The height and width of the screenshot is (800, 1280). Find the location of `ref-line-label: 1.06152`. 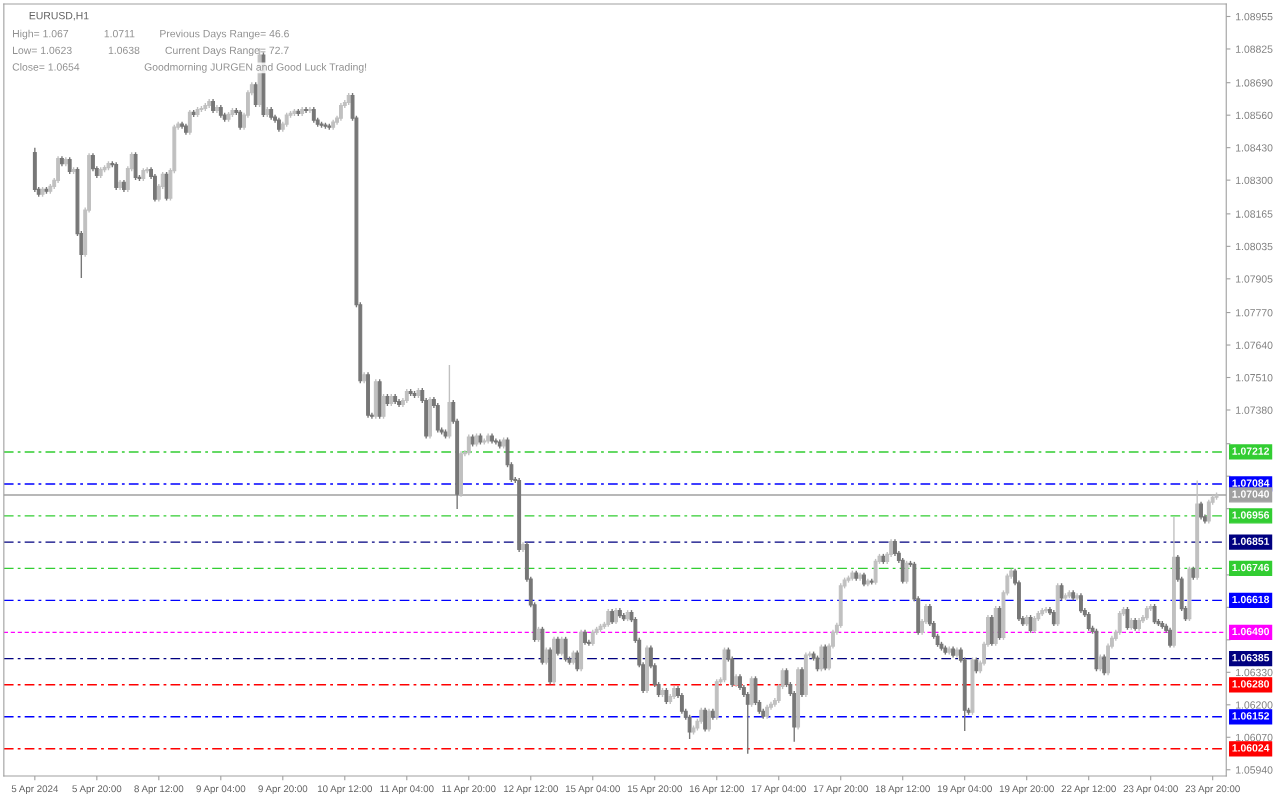

ref-line-label: 1.06152 is located at coordinates (1251, 716).